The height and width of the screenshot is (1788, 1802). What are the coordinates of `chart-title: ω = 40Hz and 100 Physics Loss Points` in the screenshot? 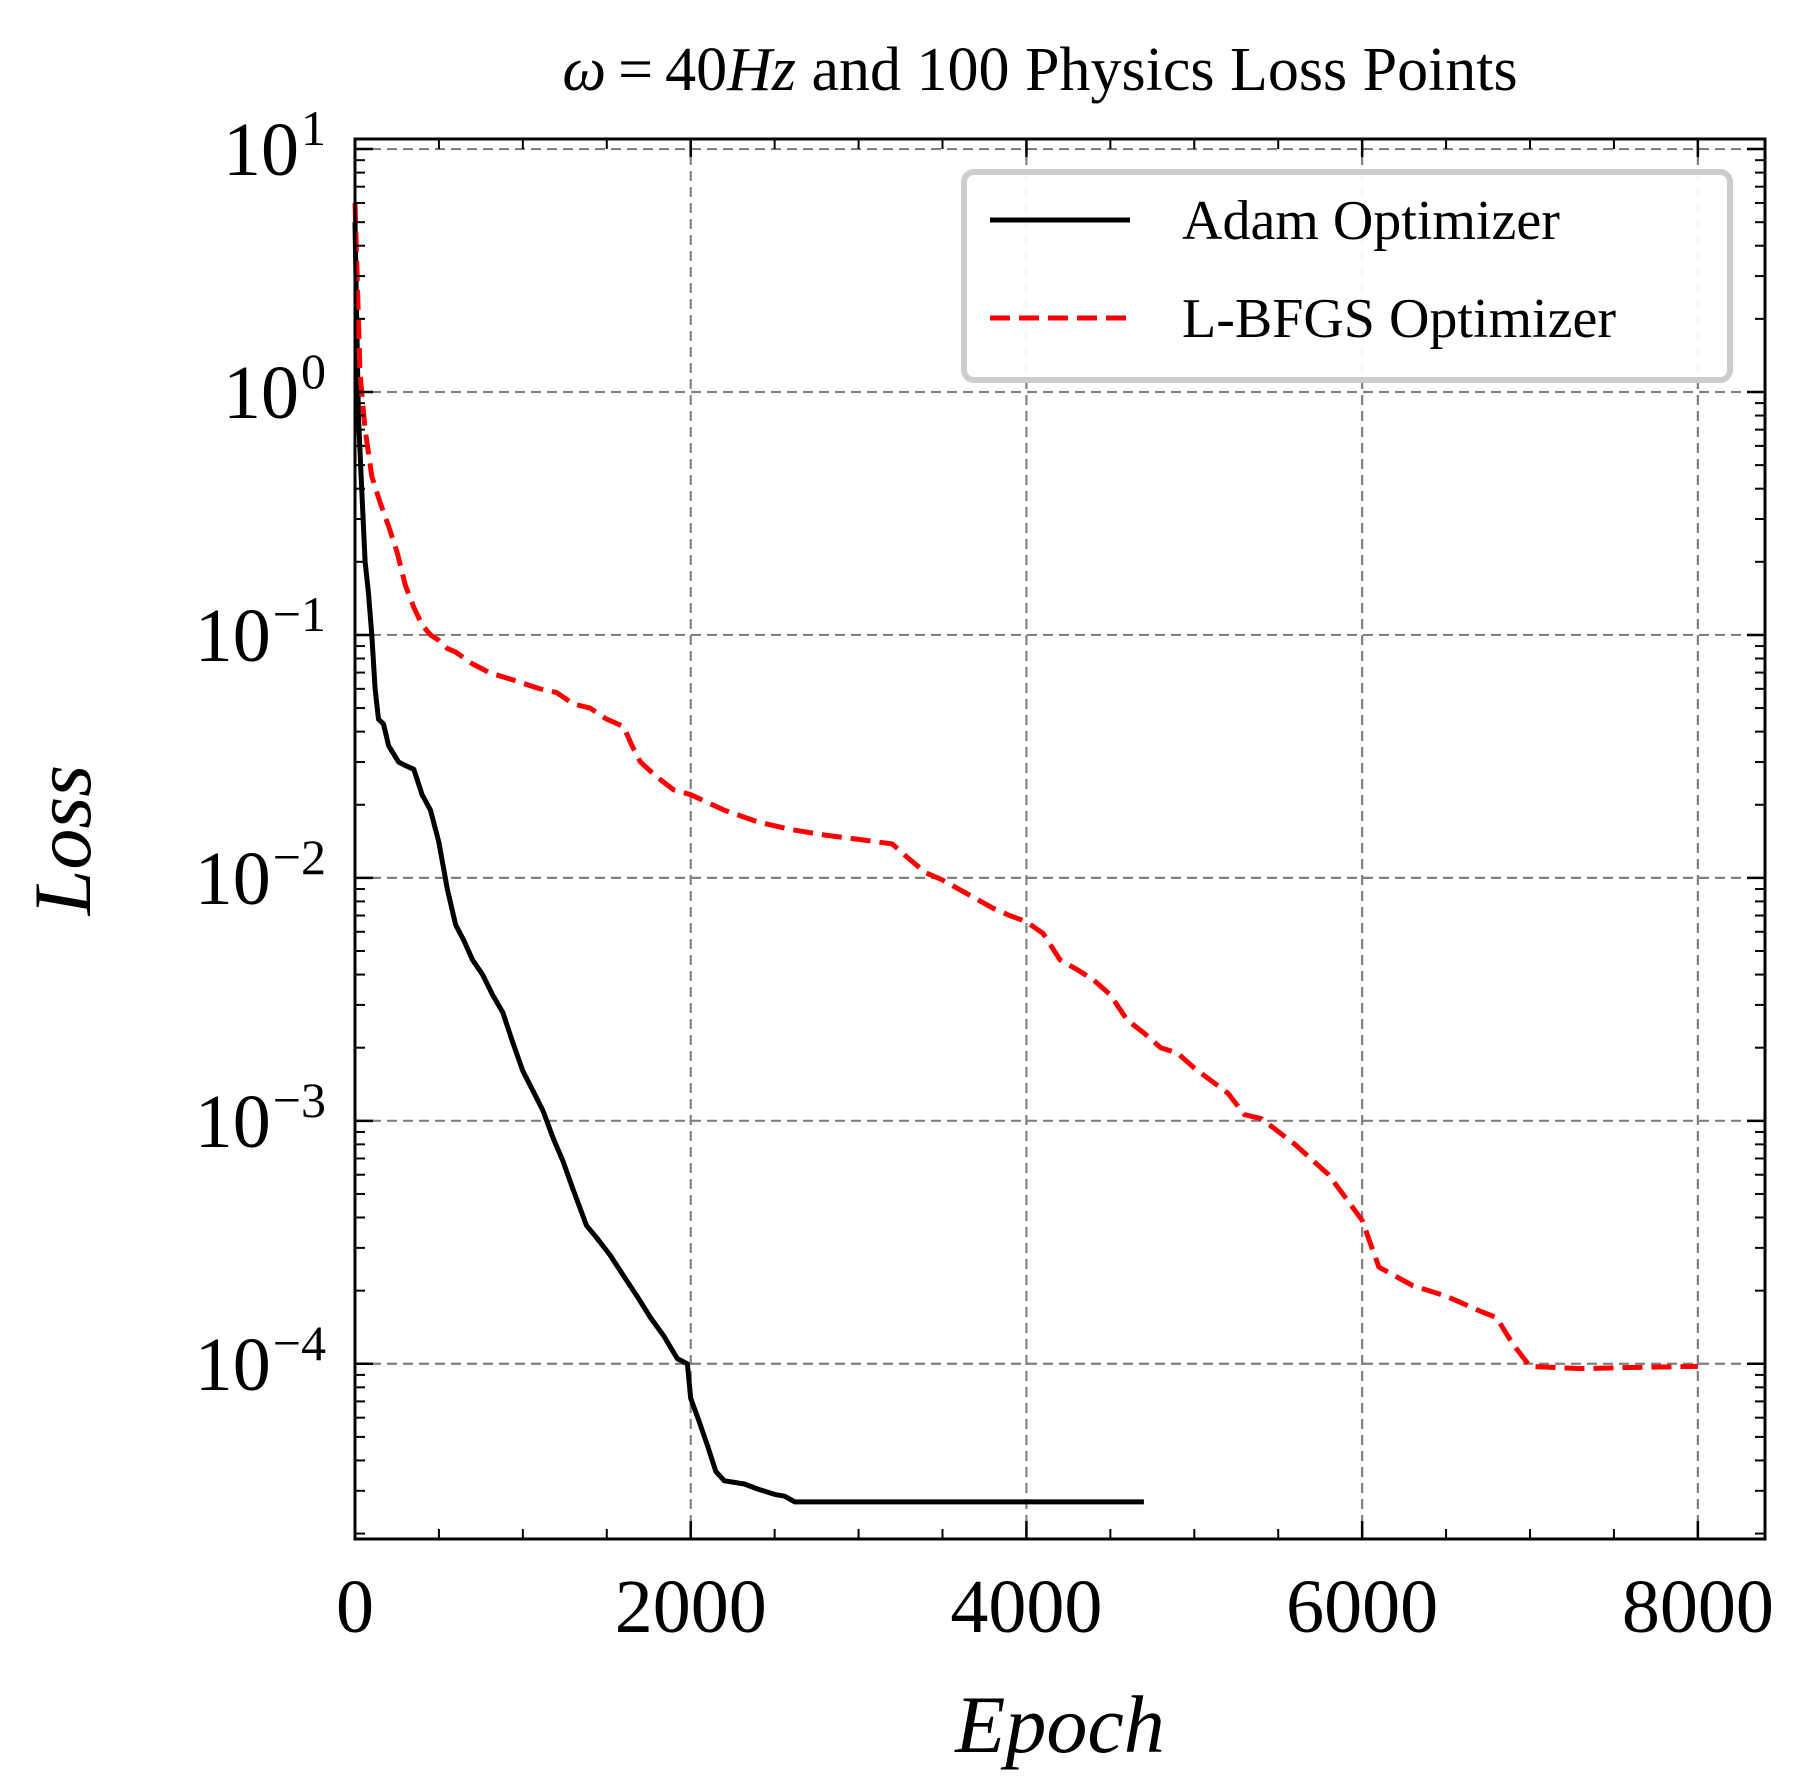 It's located at (1039, 70).